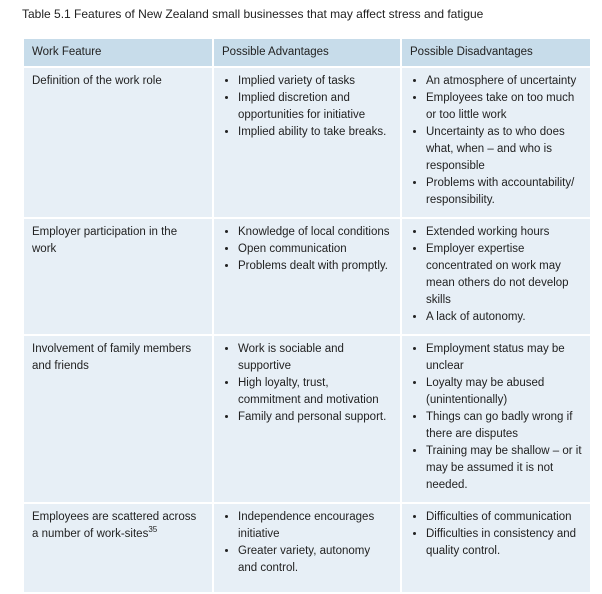  What do you see at coordinates (118, 52) in the screenshot?
I see `header-cell: Work Feature` at bounding box center [118, 52].